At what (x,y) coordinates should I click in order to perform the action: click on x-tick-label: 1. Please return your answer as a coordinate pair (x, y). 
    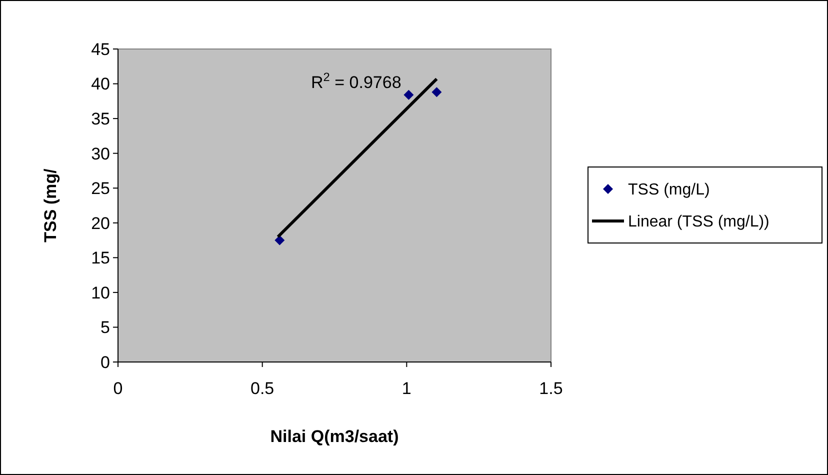
    Looking at the image, I should click on (407, 388).